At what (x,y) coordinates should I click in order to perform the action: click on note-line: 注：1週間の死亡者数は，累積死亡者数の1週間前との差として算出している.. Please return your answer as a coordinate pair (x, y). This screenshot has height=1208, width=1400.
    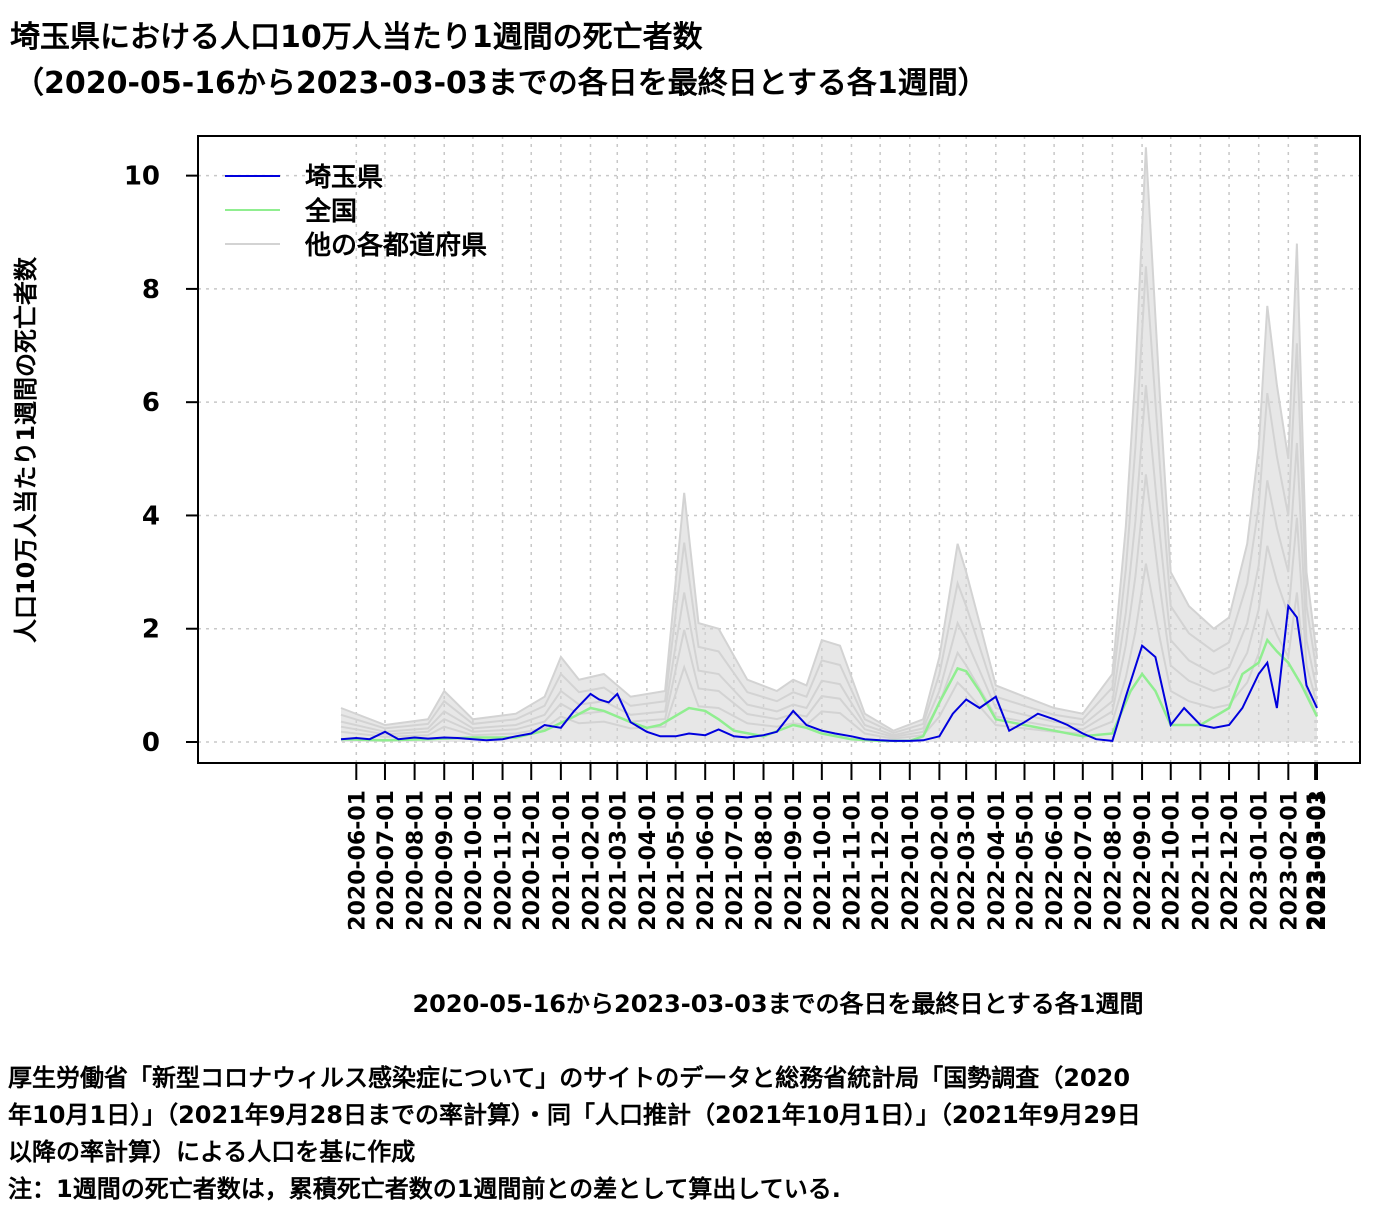
    Looking at the image, I should click on (424, 1189).